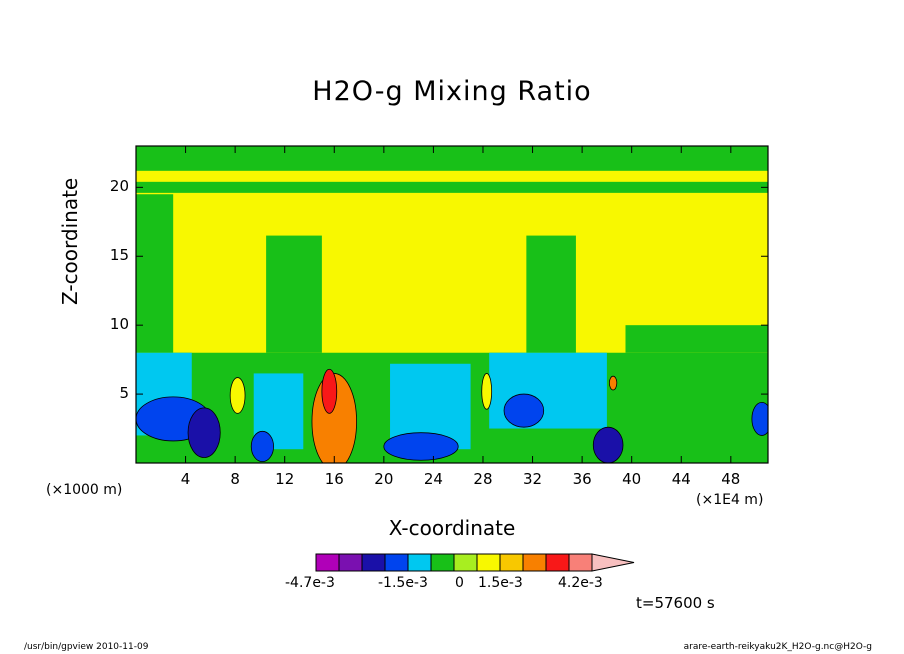  I want to click on x-tick-label: 48, so click(731, 479).